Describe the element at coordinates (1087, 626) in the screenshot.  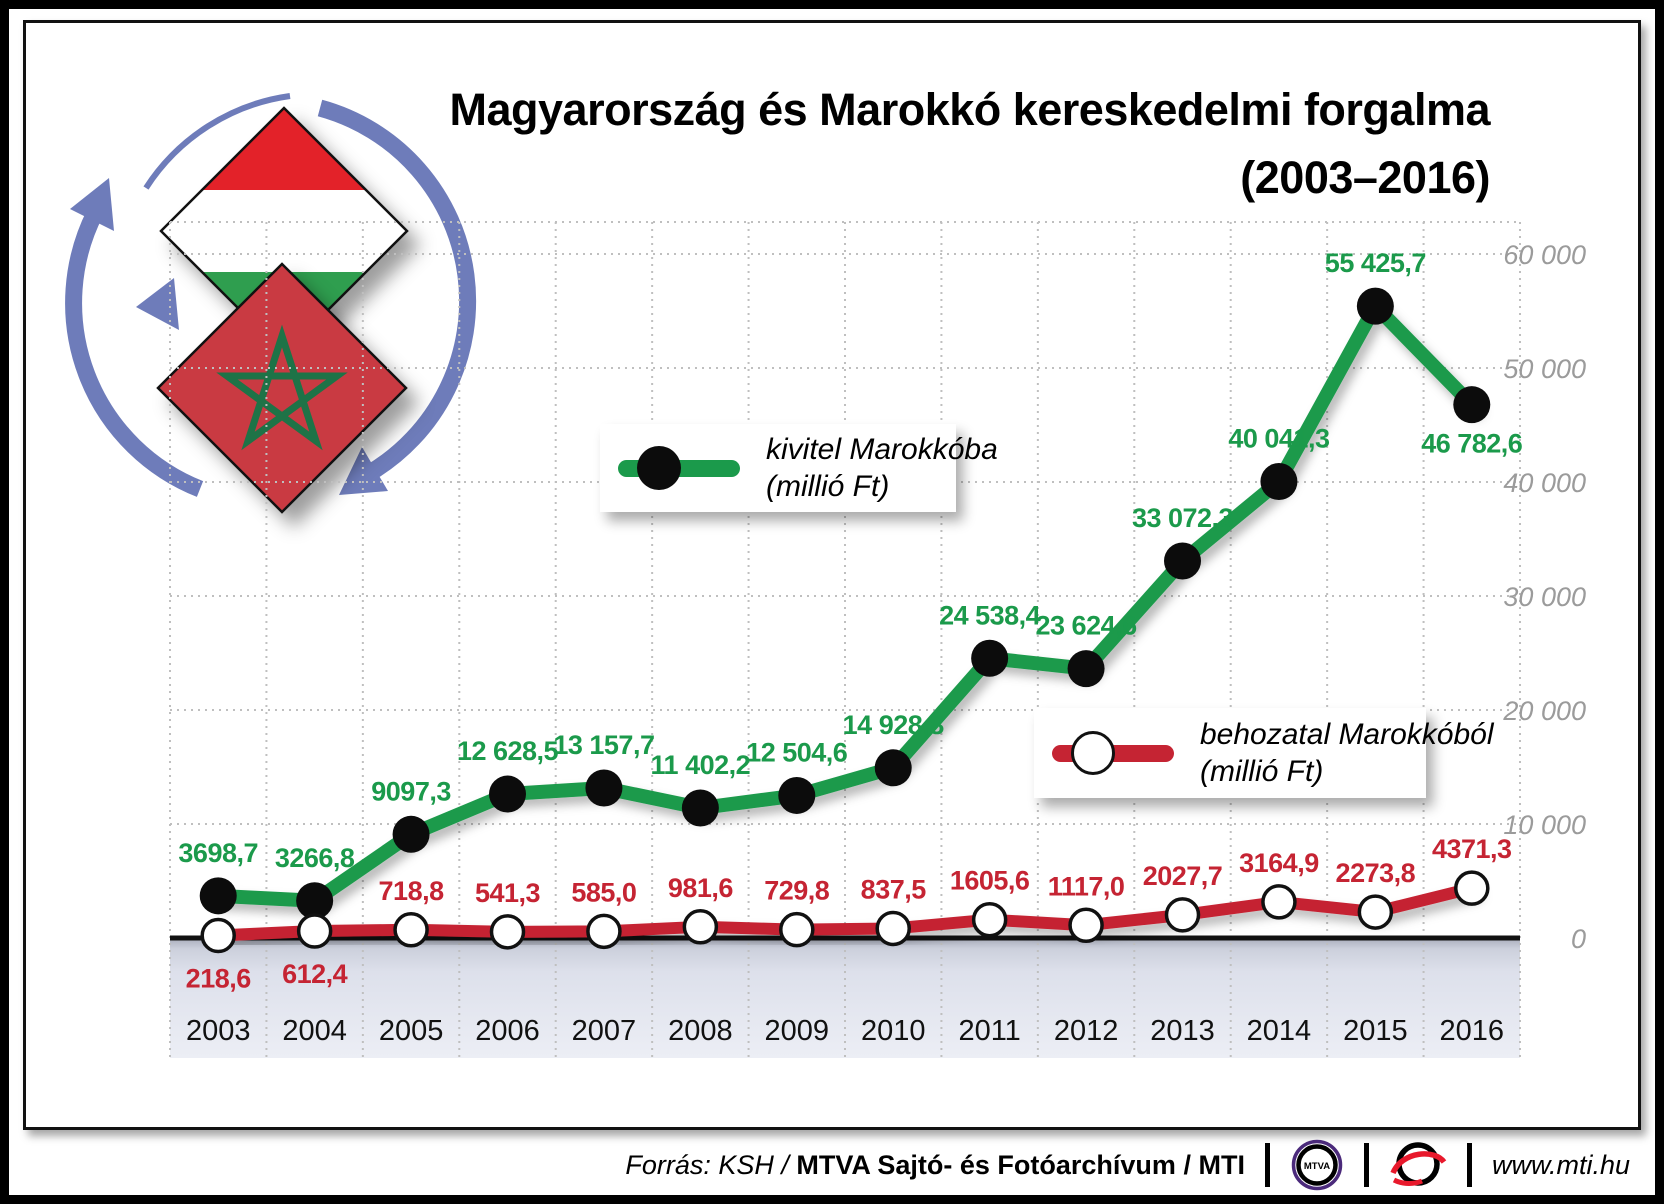
I see `export-value-label: 23 624,6` at that location.